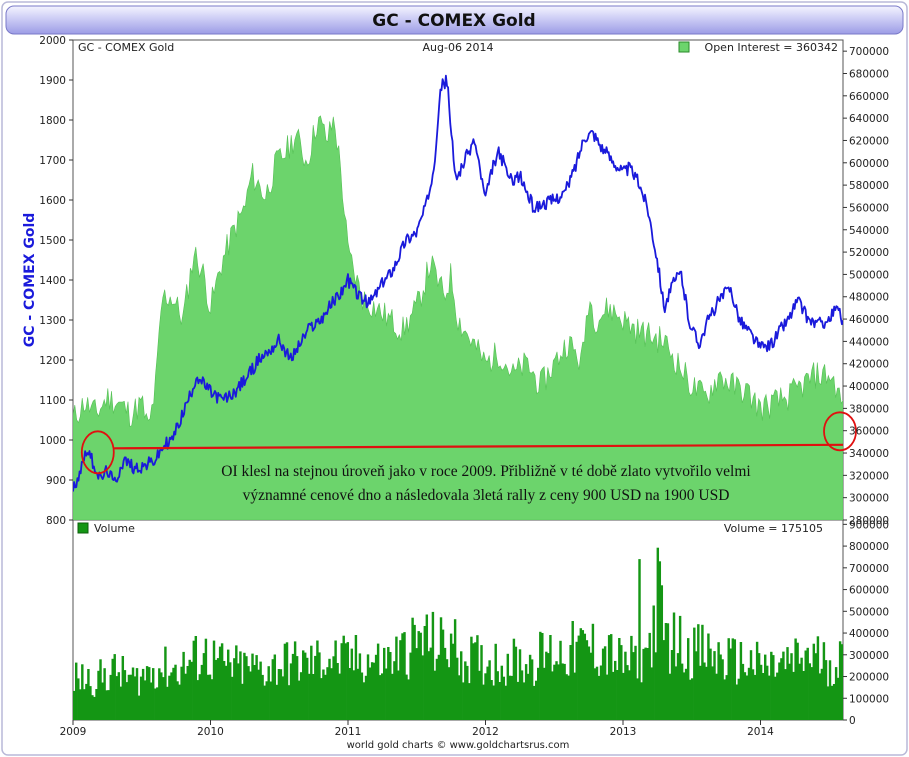  What do you see at coordinates (760, 732) in the screenshot?
I see `year-tick-label: 2014` at bounding box center [760, 732].